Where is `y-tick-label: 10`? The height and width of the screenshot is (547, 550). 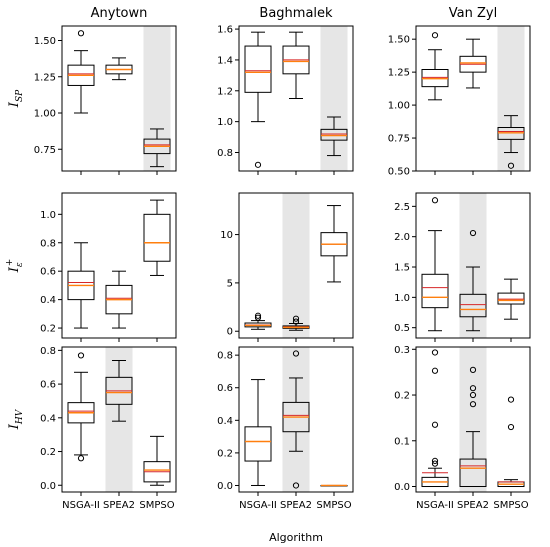
y-tick-label: 10 is located at coordinates (226, 235).